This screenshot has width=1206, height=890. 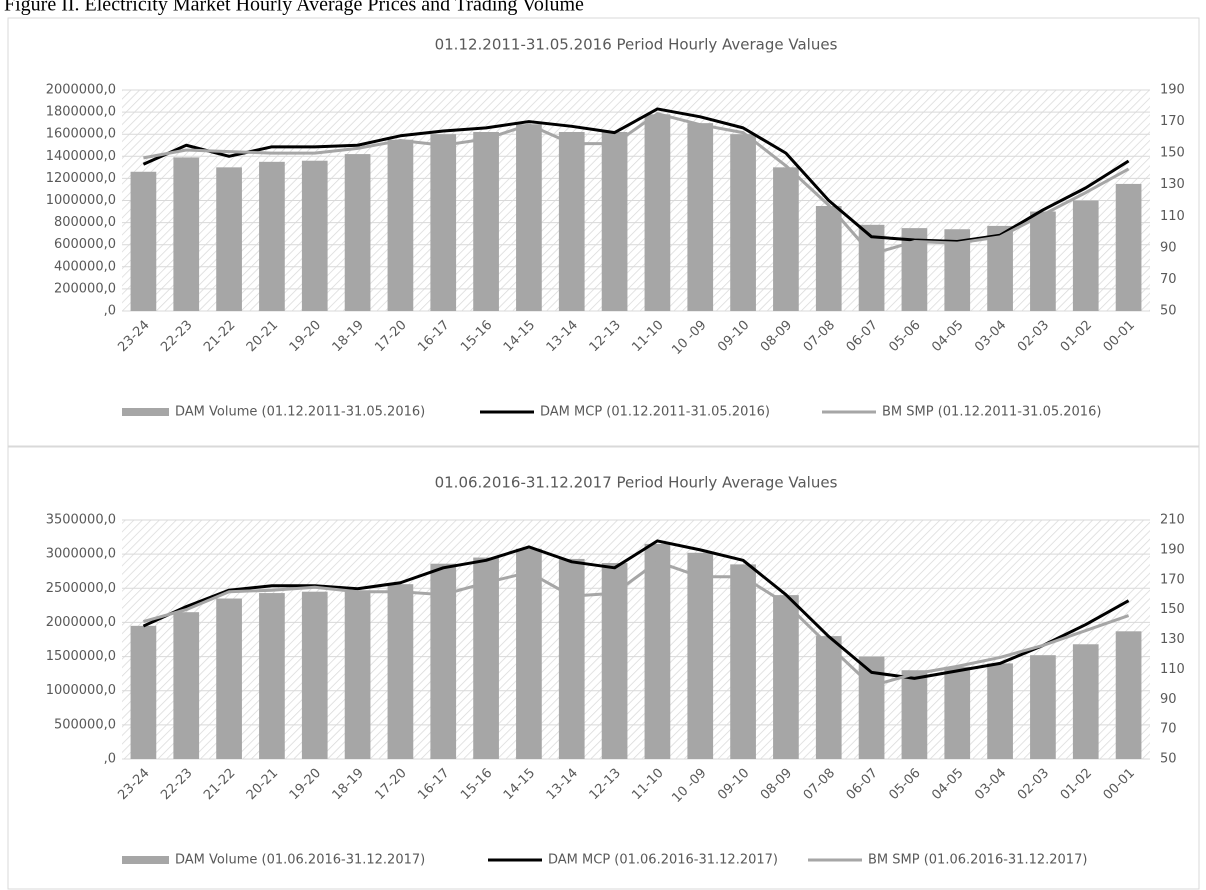 I want to click on legend-label: DAM MCP (01.06.2016-31.12.2017), so click(x=663, y=860).